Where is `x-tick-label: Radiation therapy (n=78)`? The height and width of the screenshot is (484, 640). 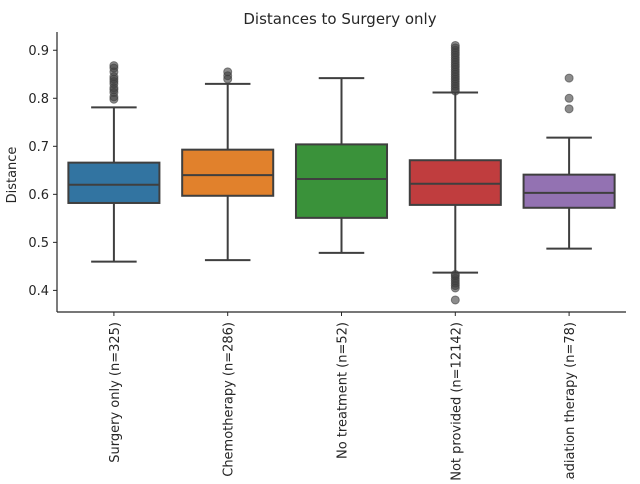 x-tick-label: Radiation therapy (n=78) is located at coordinates (570, 401).